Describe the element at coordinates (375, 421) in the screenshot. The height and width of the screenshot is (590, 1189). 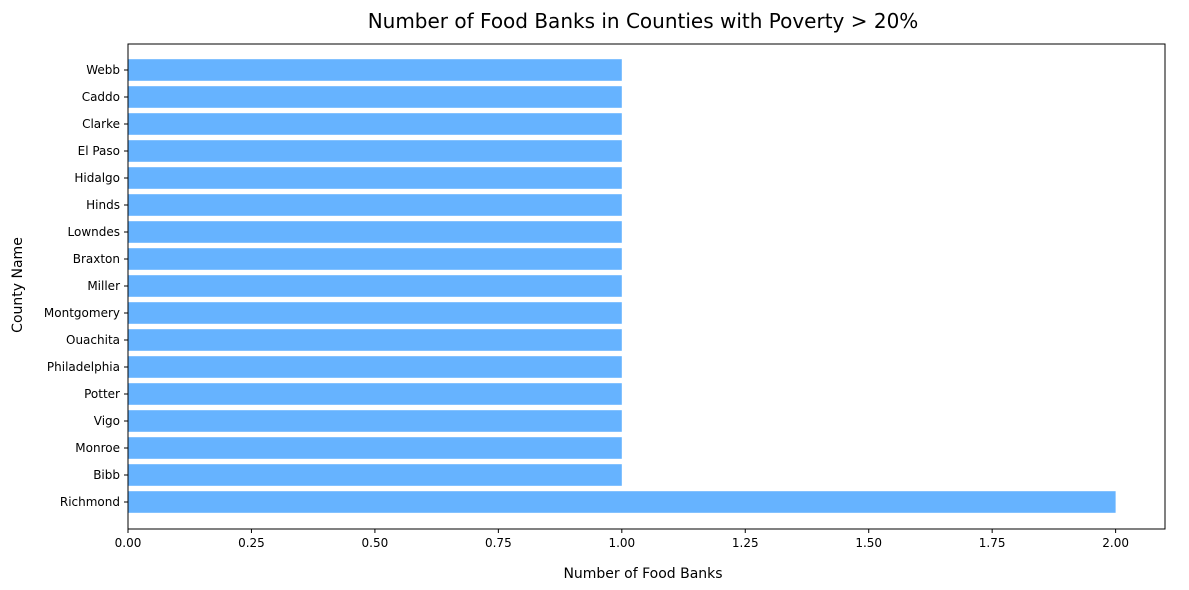
I see `bar-vigo` at that location.